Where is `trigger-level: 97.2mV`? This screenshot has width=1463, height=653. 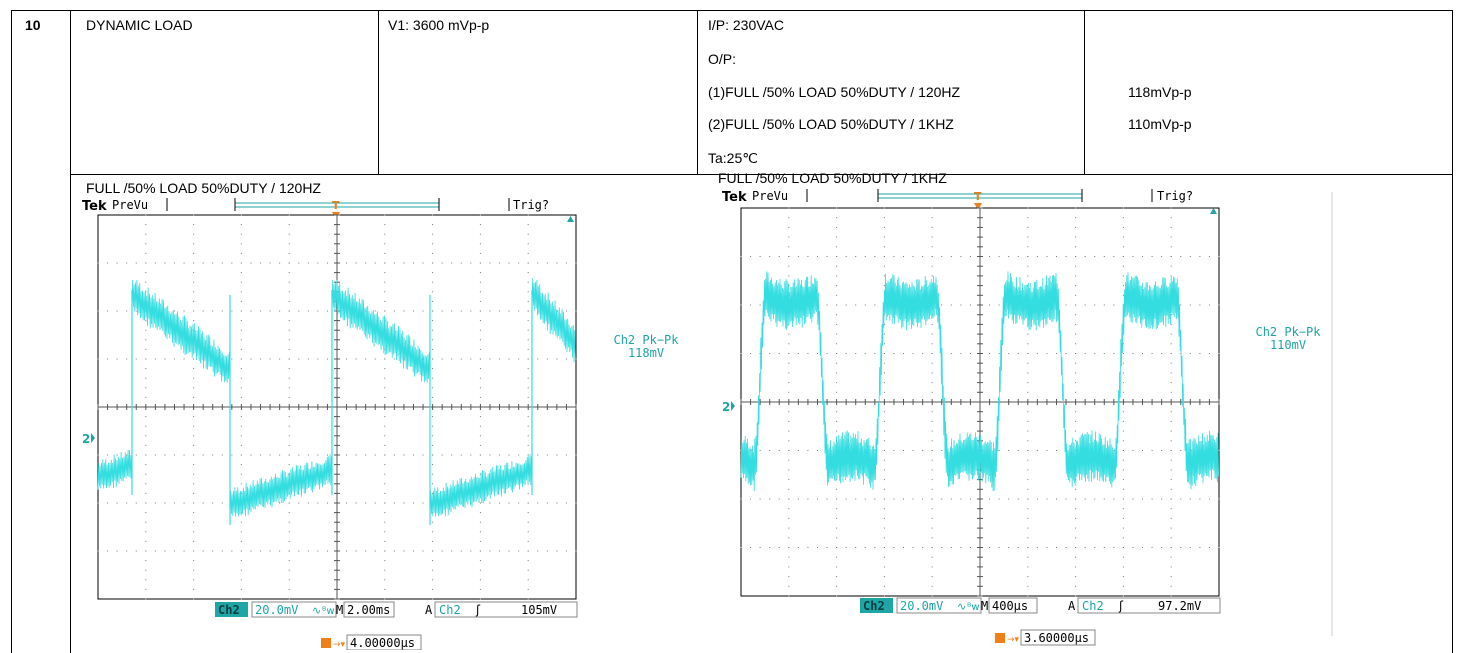
trigger-level: 97.2mV is located at coordinates (1179, 606).